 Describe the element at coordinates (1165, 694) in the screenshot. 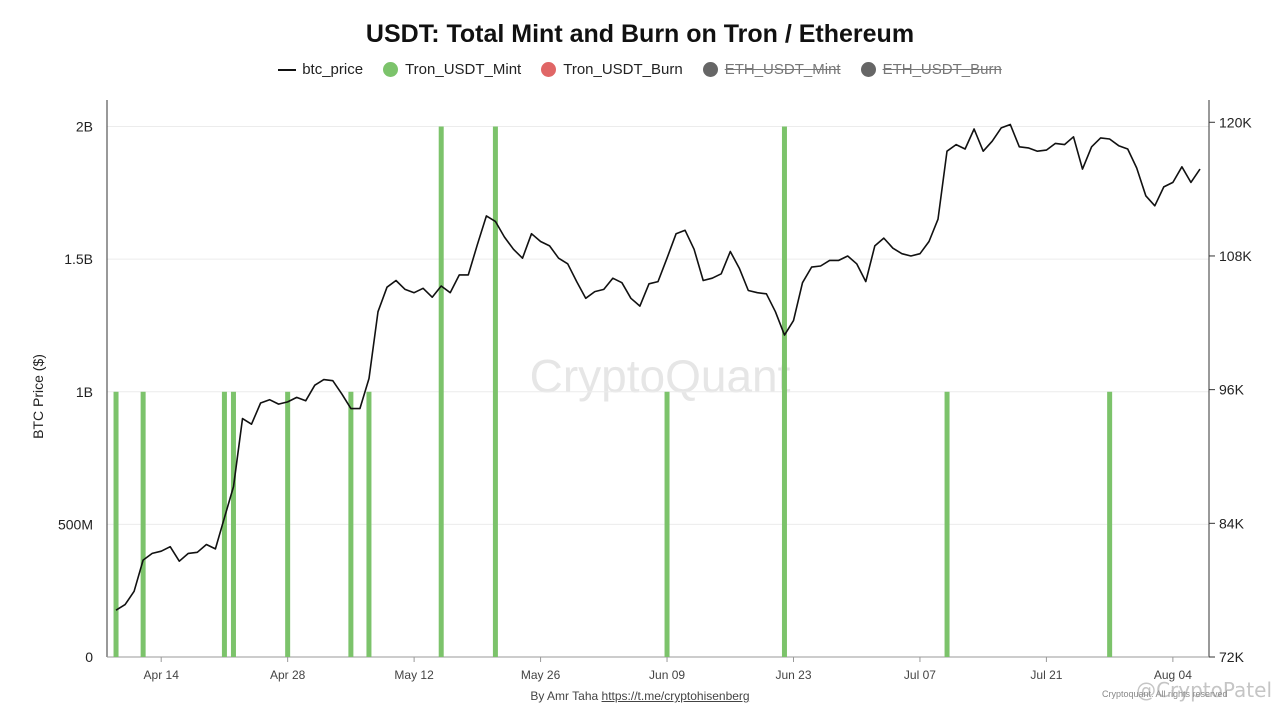

I see `copyright-mark: Cryptoquant. All rights reserved` at that location.